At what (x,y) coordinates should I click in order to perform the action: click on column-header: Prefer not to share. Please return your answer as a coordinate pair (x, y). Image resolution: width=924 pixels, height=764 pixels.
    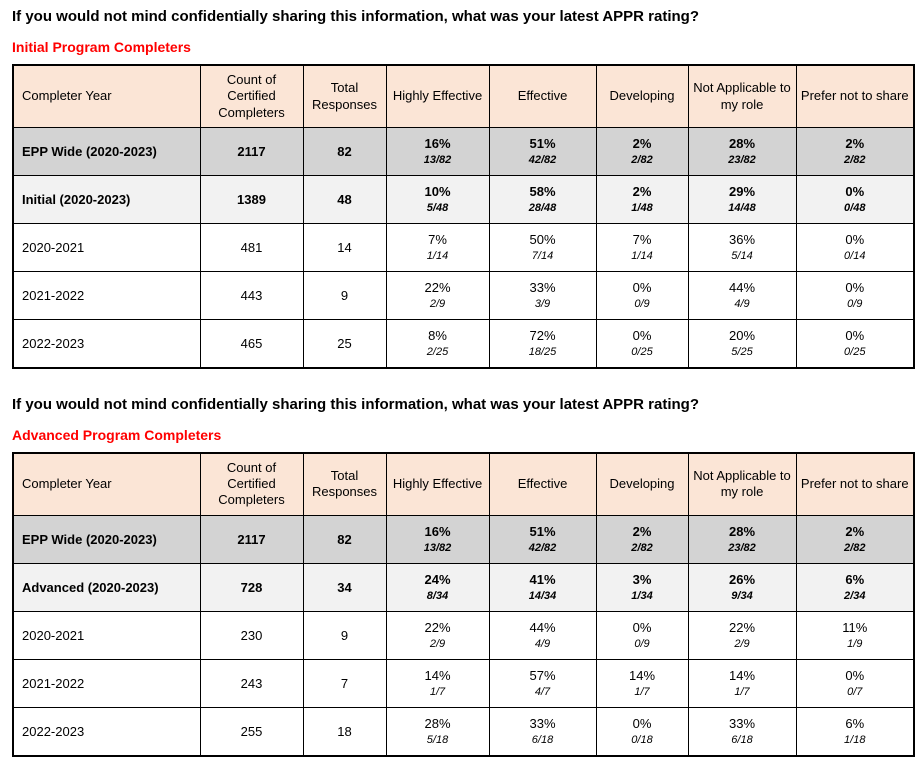
    Looking at the image, I should click on (855, 96).